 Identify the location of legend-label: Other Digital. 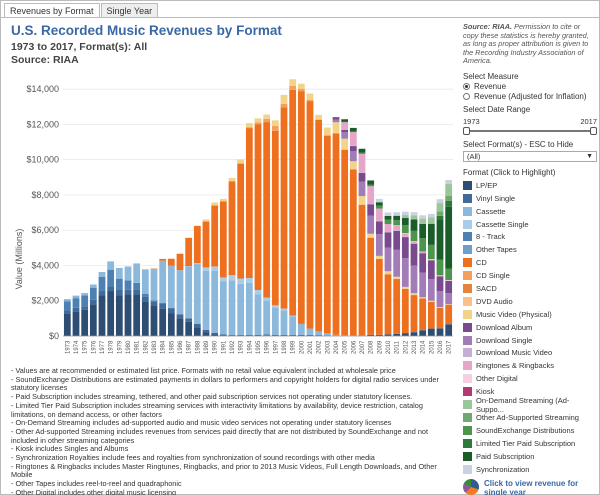
(497, 379).